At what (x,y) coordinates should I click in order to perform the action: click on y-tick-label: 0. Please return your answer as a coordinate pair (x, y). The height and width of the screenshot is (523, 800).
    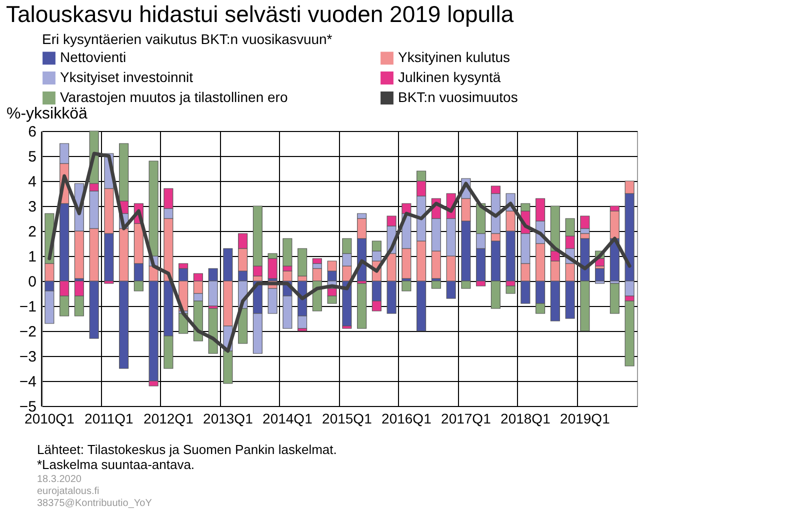
    Looking at the image, I should click on (32, 282).